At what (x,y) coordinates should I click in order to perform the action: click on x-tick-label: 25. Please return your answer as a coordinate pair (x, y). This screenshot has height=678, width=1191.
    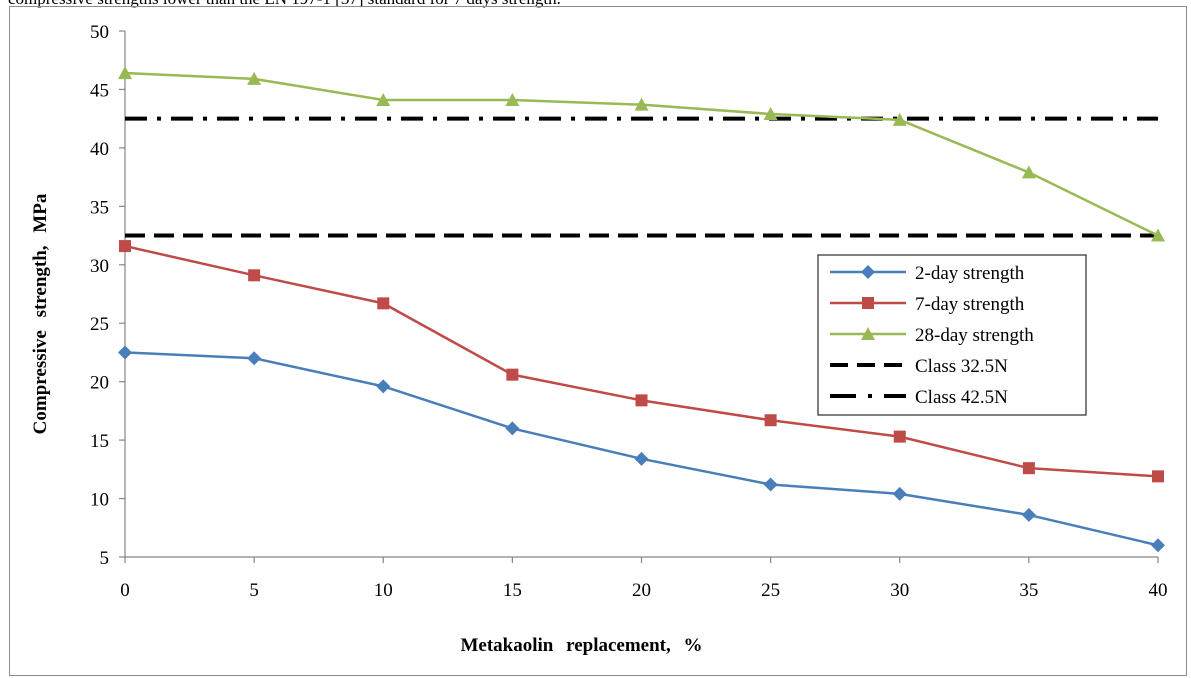
    Looking at the image, I should click on (770, 590).